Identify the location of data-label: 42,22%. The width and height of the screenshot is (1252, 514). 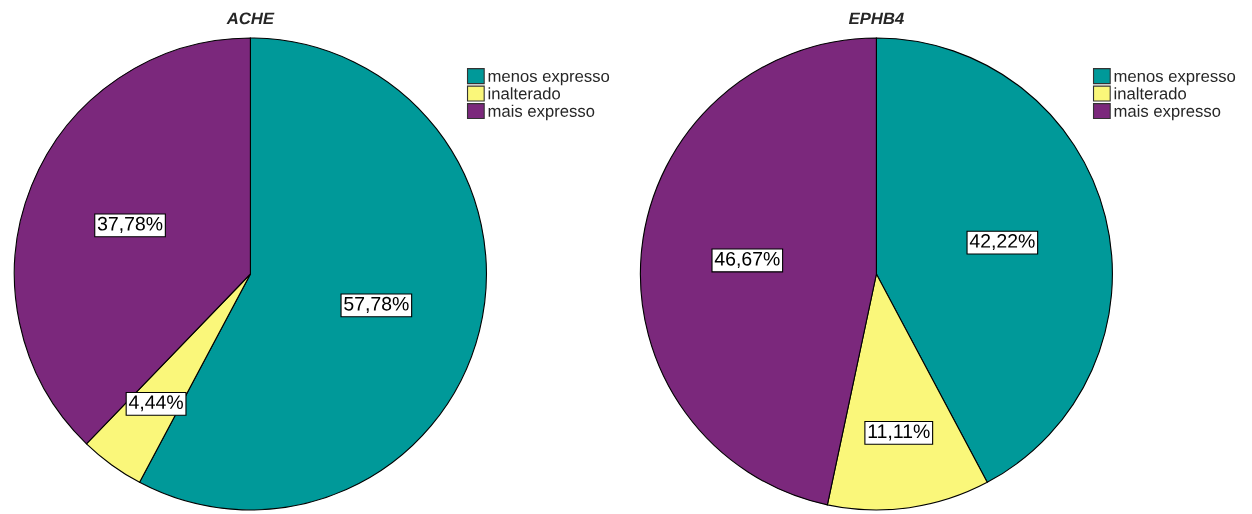
(1002, 242).